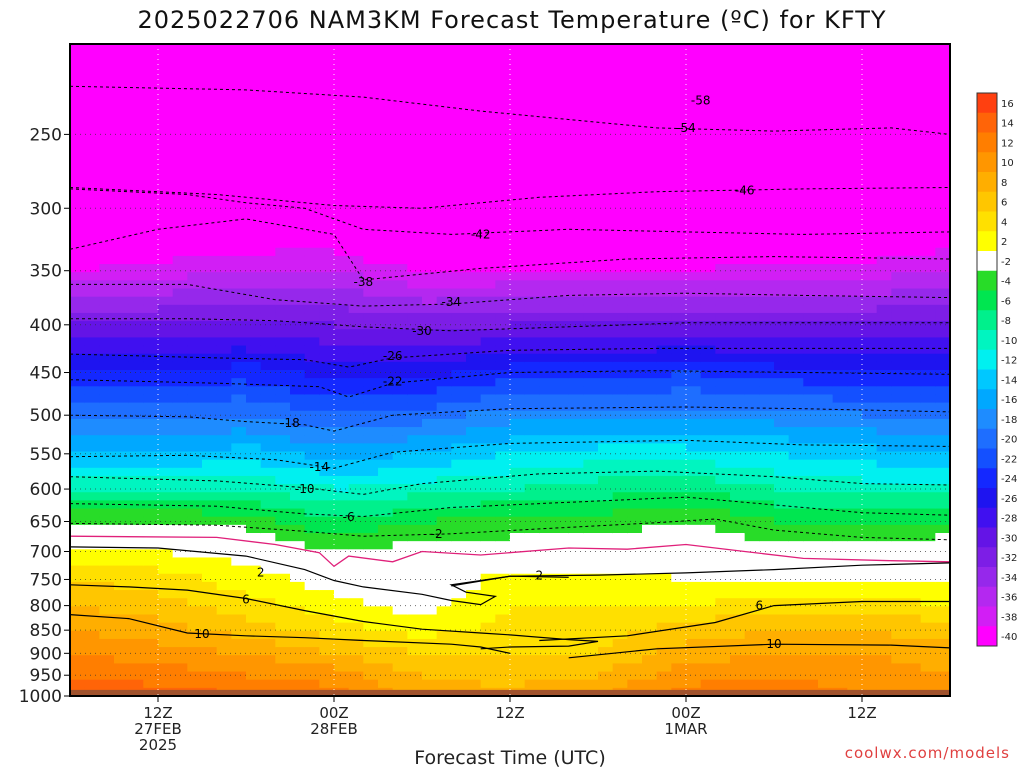  I want to click on contour-label: -6, so click(349, 517).